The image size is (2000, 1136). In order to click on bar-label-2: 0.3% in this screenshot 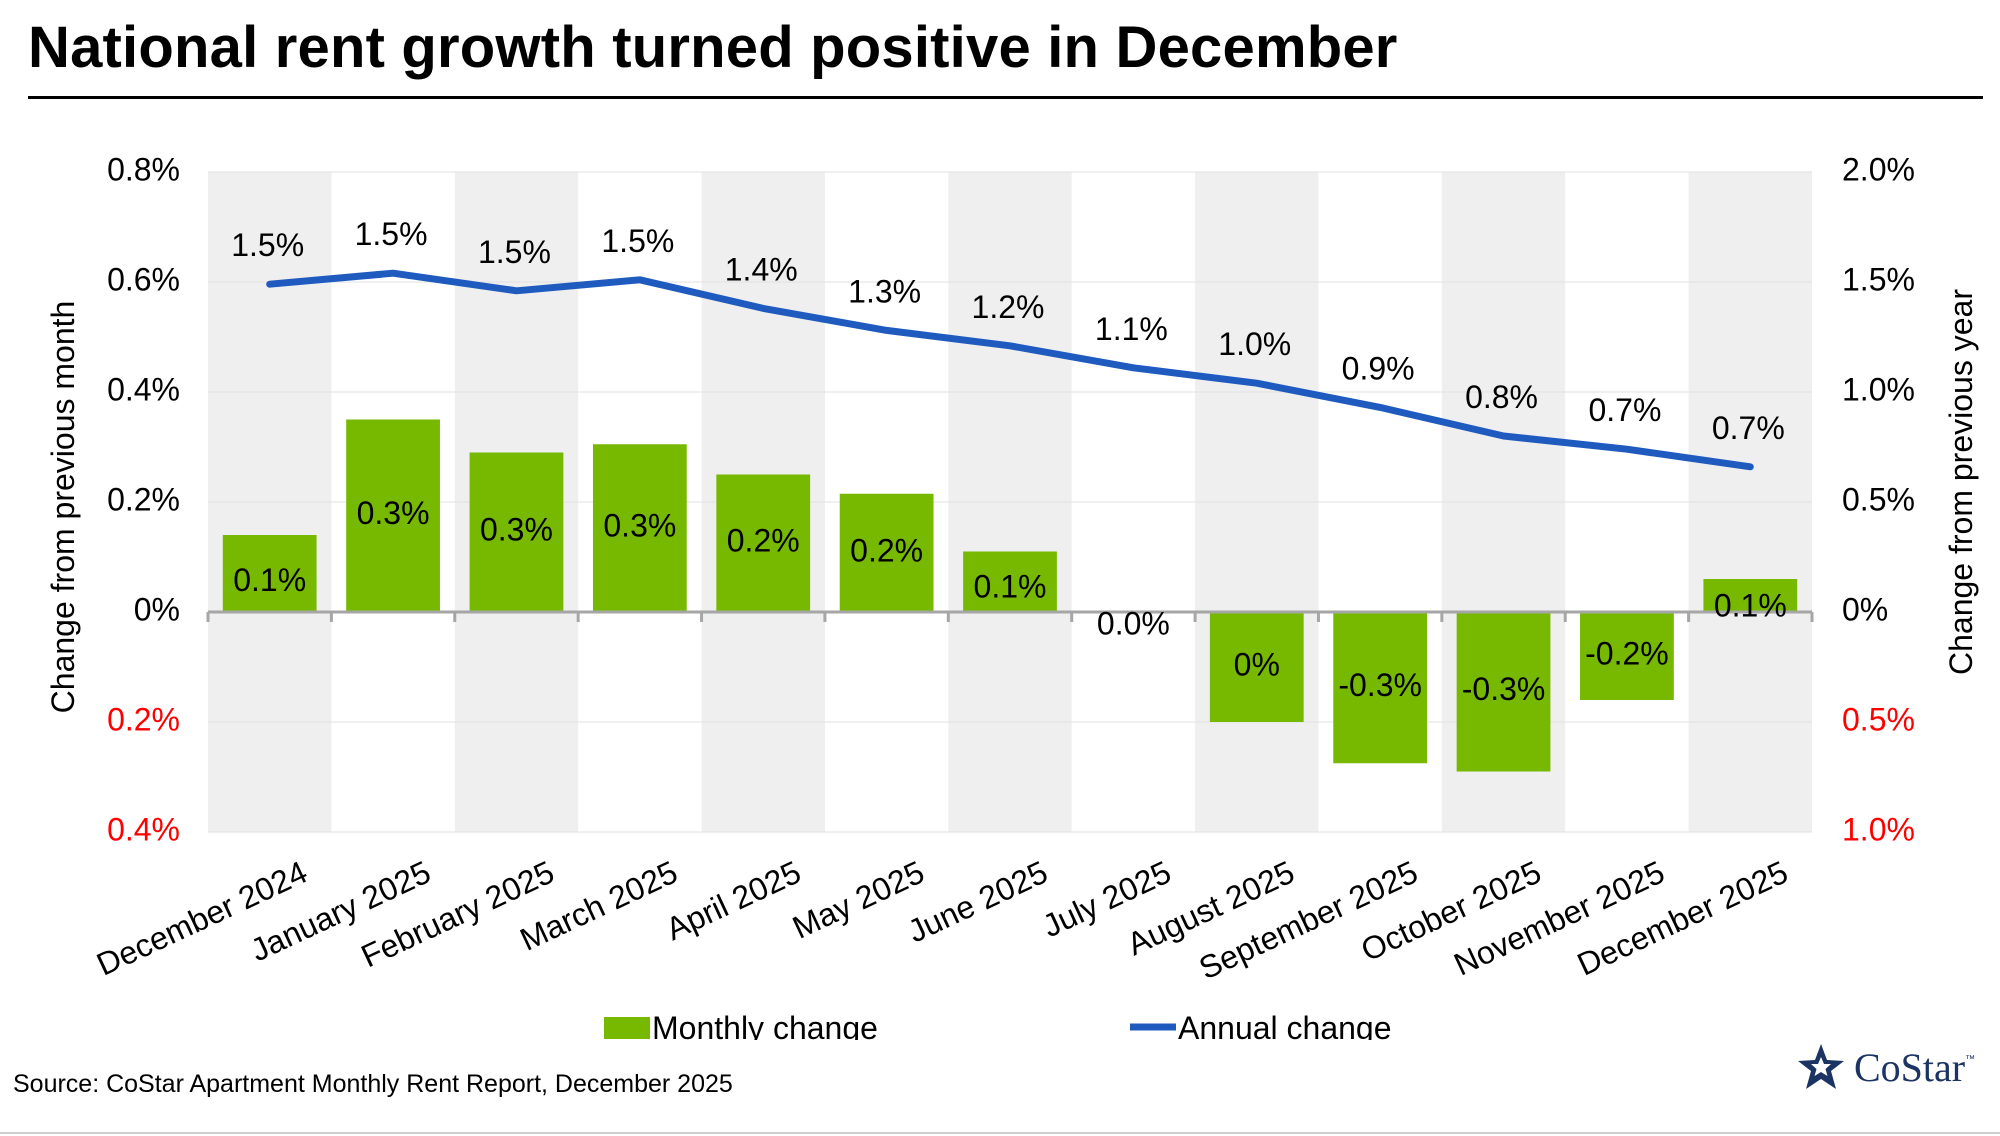, I will do `click(516, 530)`.